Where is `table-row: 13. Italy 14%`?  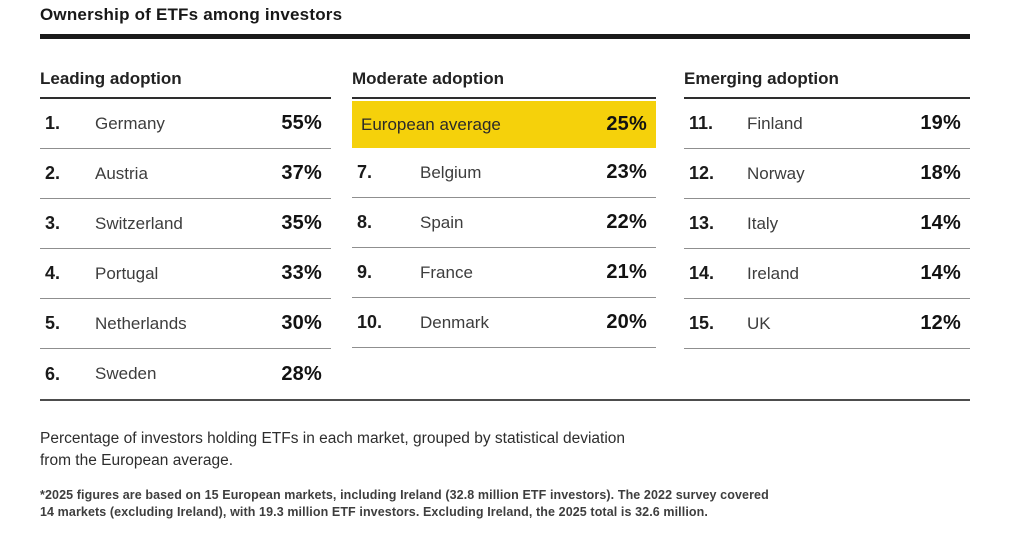 table-row: 13. Italy 14% is located at coordinates (827, 224).